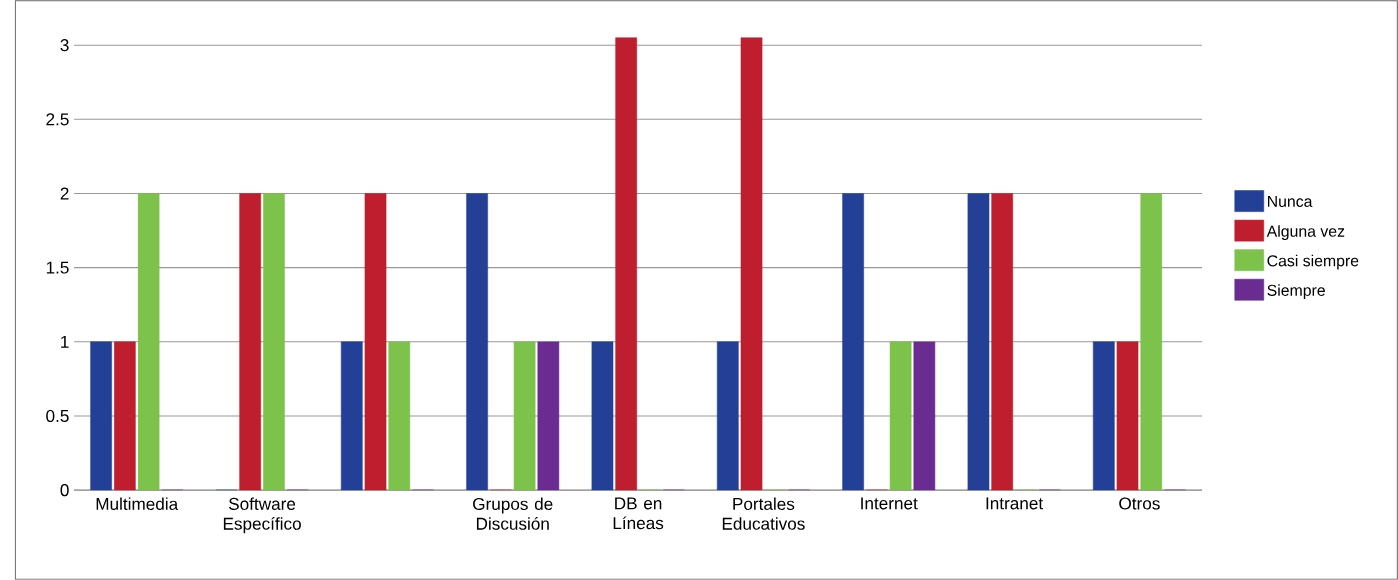  I want to click on x-tick-label: Multimedia, so click(137, 504).